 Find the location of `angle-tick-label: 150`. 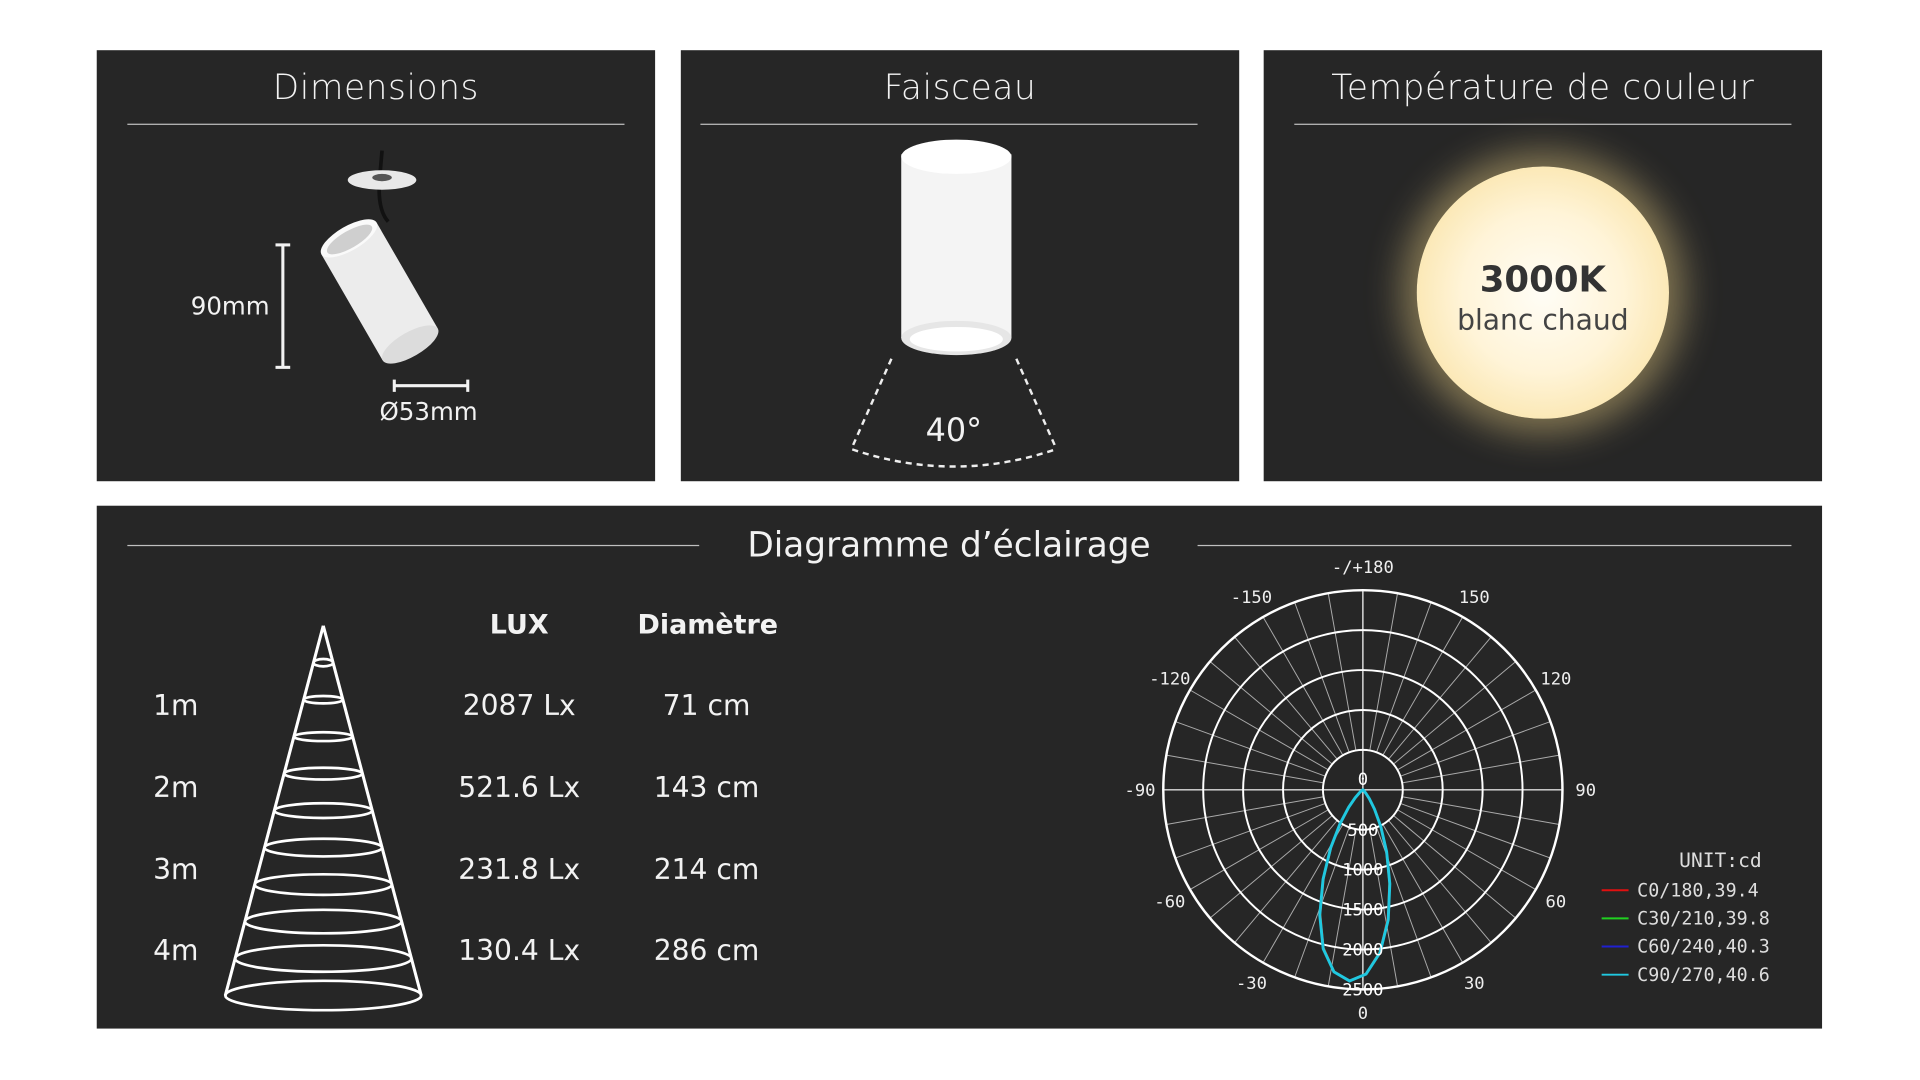

angle-tick-label: 150 is located at coordinates (1474, 598).